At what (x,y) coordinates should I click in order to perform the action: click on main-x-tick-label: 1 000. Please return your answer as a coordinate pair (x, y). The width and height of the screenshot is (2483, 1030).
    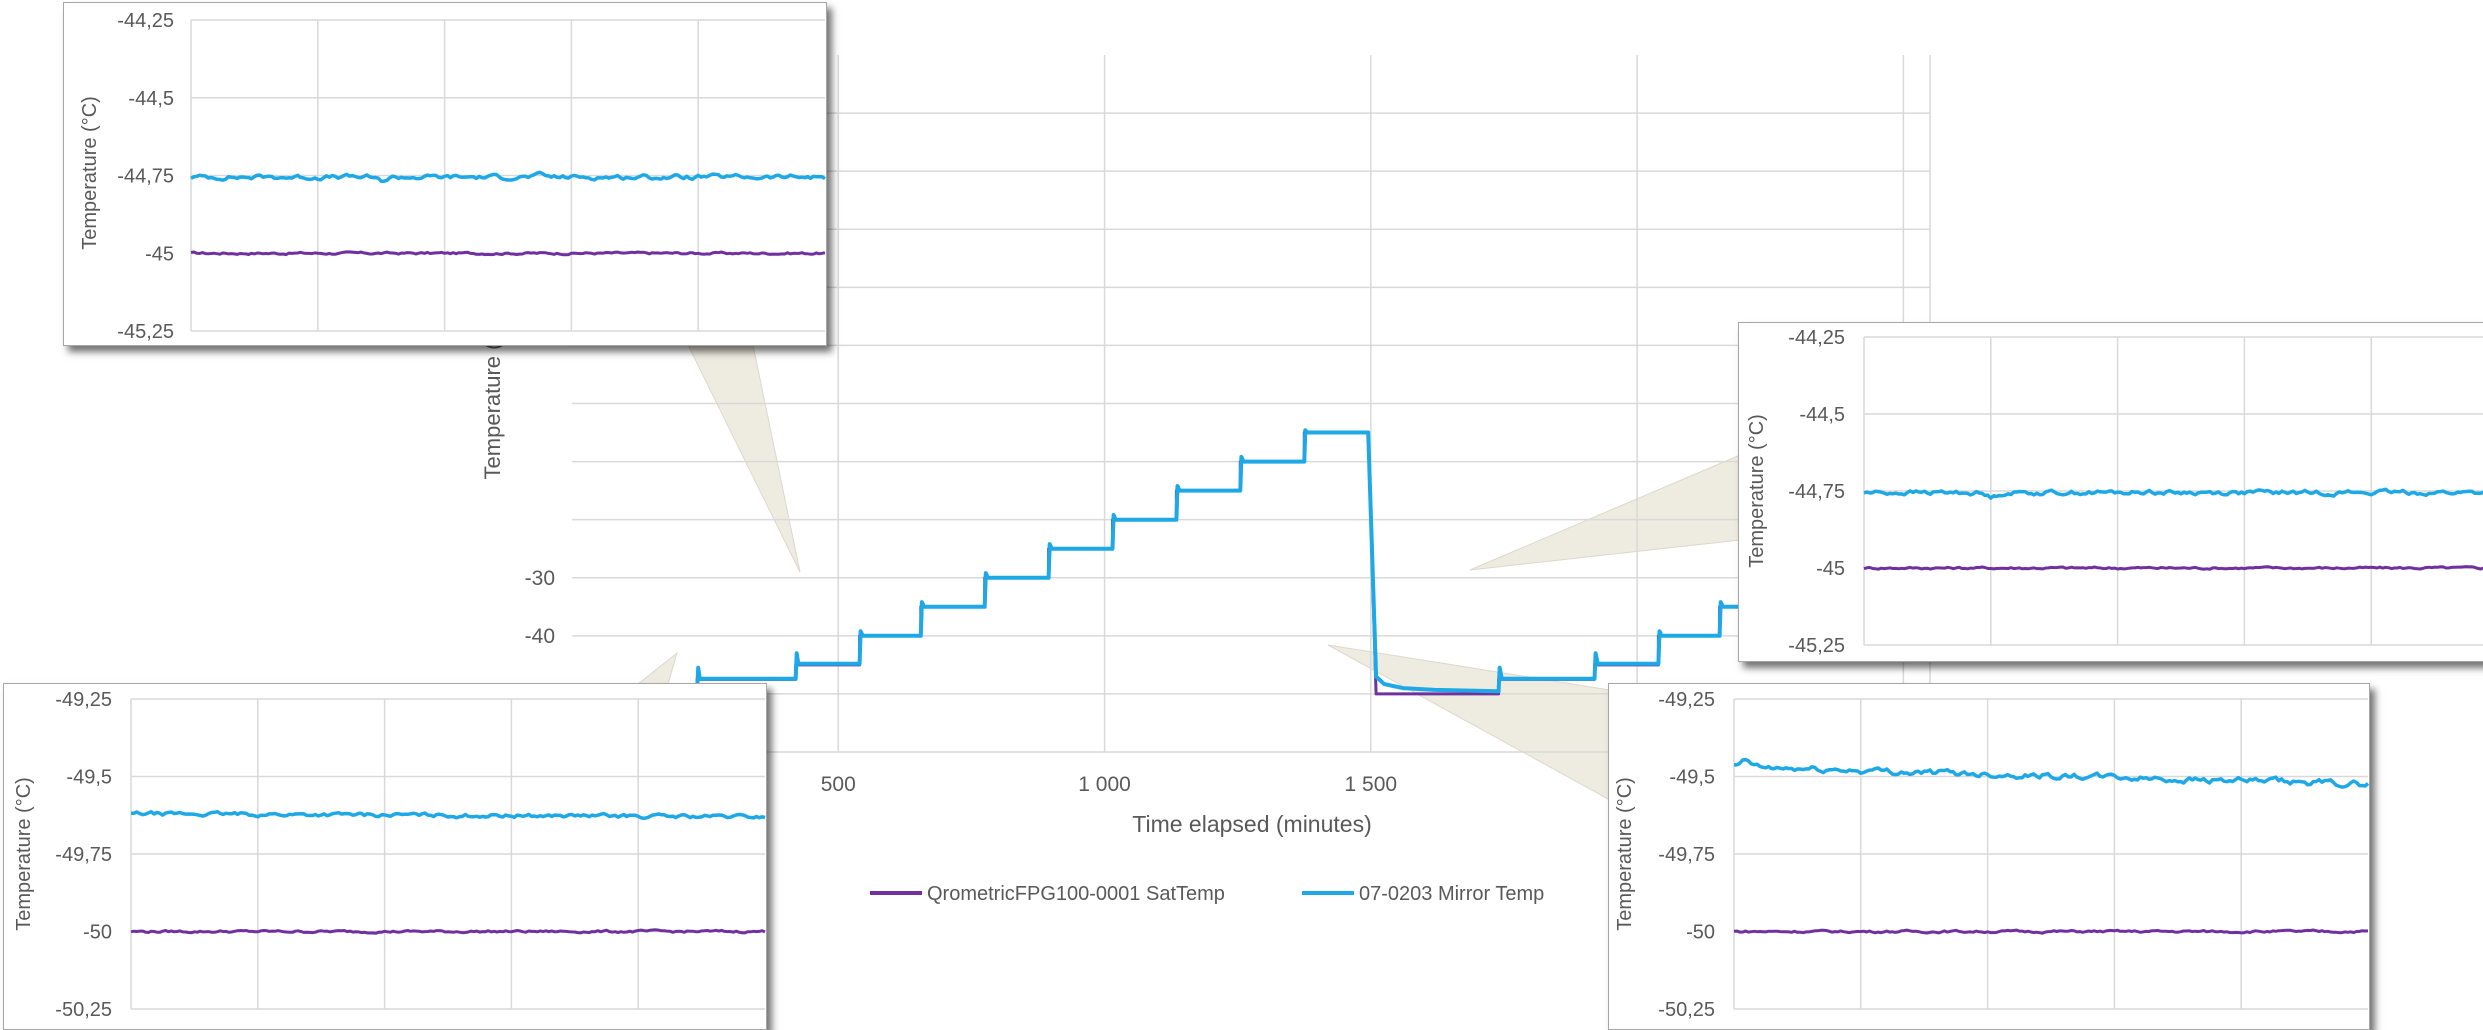
    Looking at the image, I should click on (1104, 784).